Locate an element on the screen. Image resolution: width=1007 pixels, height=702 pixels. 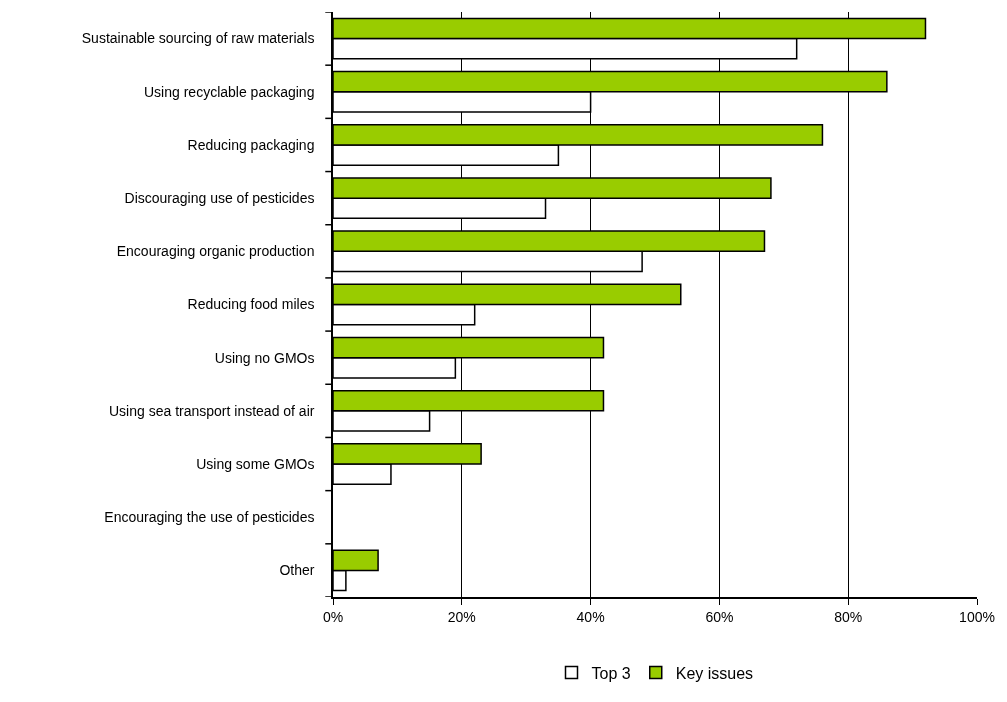
x-tick-label: 80% is located at coordinates (848, 616).